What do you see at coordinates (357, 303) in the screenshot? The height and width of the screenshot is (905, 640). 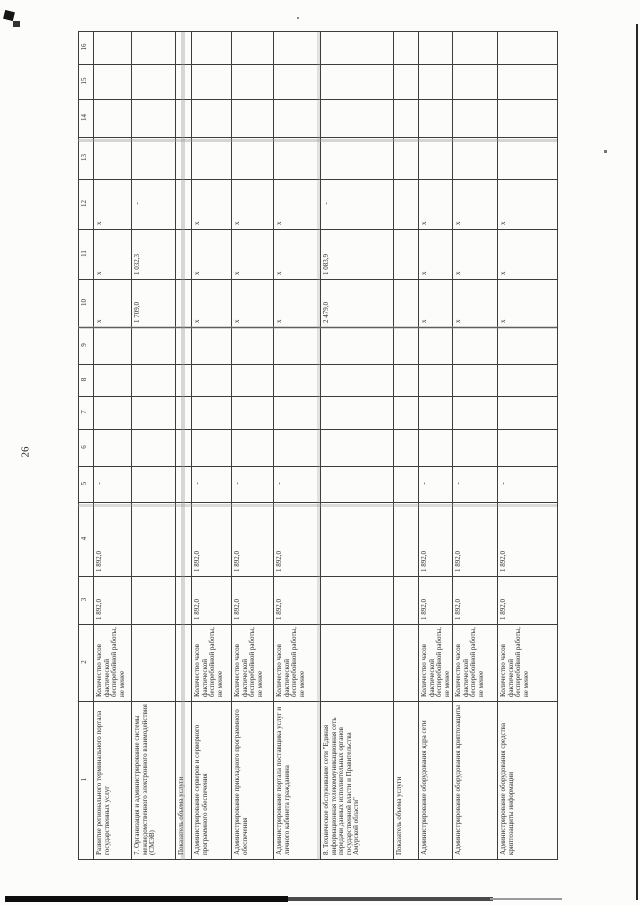 I see `value-cell: 2 479,0` at bounding box center [357, 303].